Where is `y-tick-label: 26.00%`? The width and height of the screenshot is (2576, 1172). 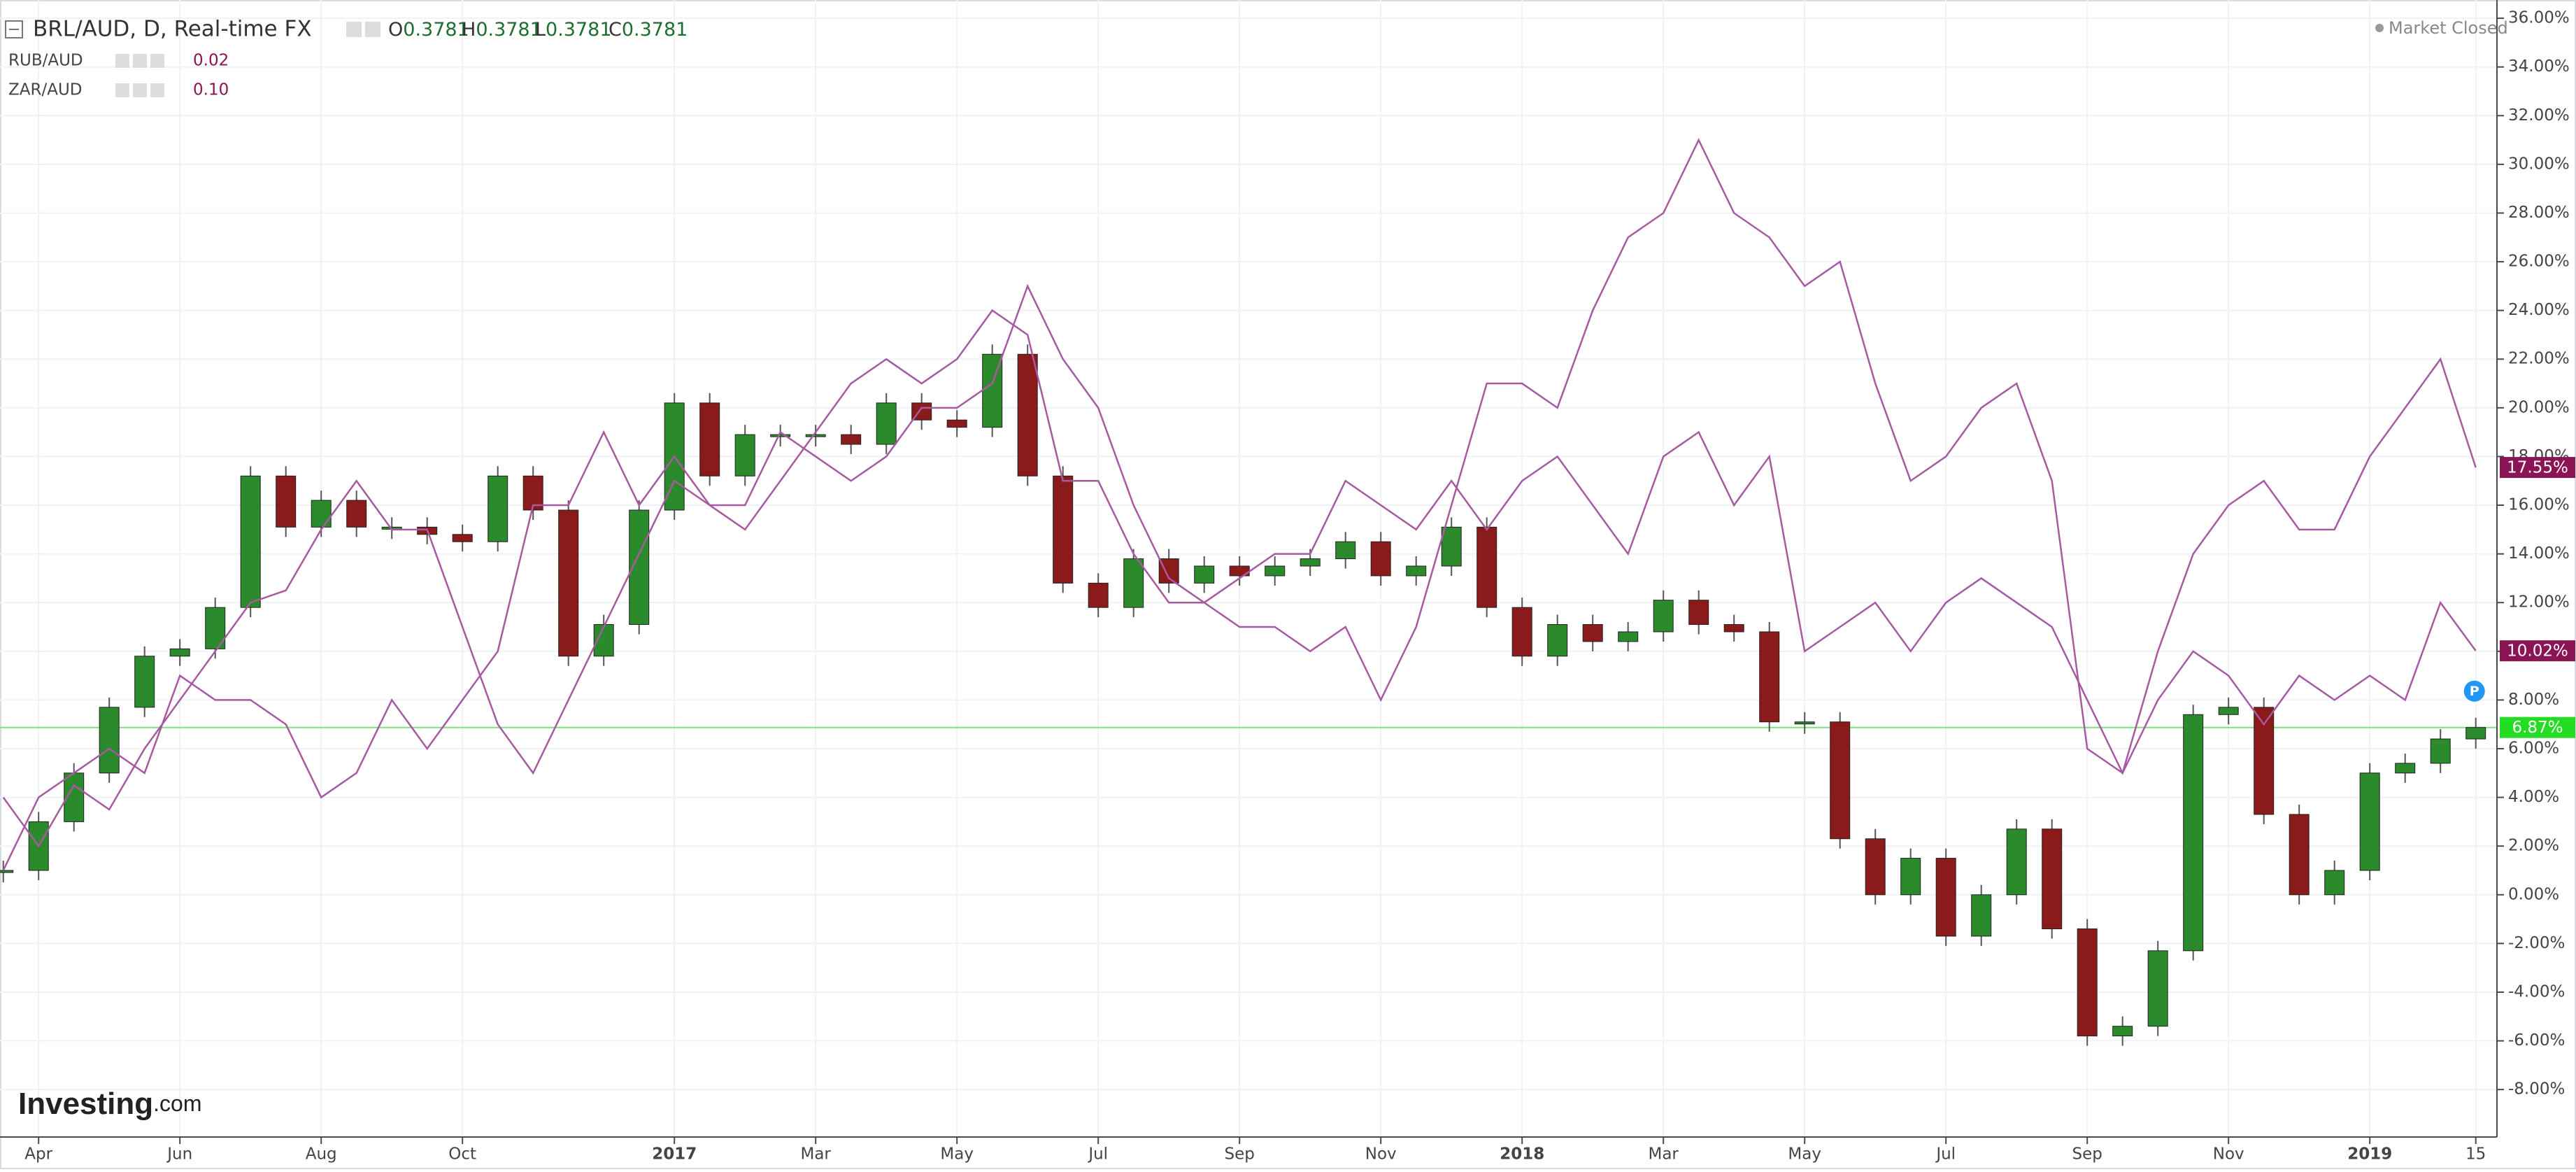
y-tick-label: 26.00% is located at coordinates (2539, 262).